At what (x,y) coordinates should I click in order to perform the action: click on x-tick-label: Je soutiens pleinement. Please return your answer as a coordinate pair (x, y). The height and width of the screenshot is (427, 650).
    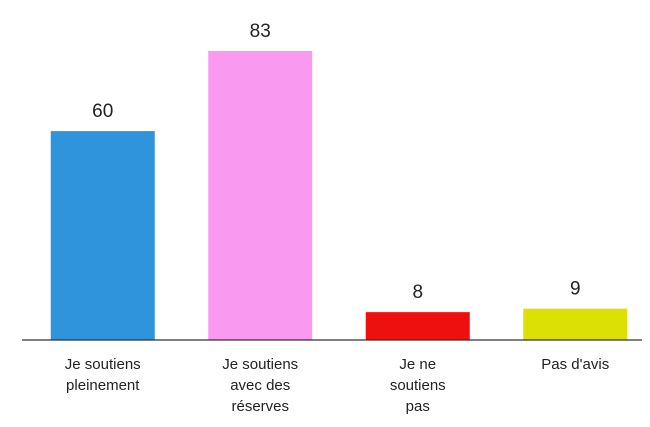
    Looking at the image, I should click on (102, 375).